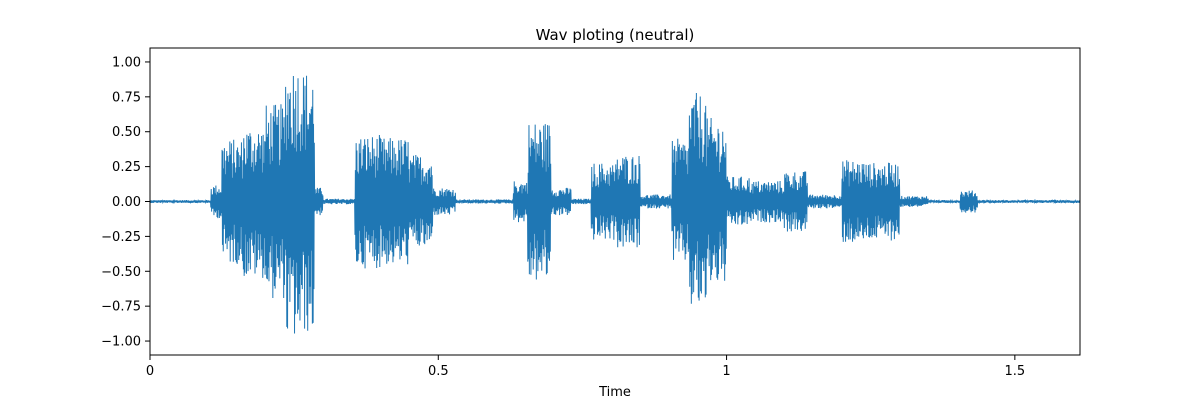 Image resolution: width=1200 pixels, height=400 pixels. I want to click on y-tick-label: 0.75, so click(126, 97).